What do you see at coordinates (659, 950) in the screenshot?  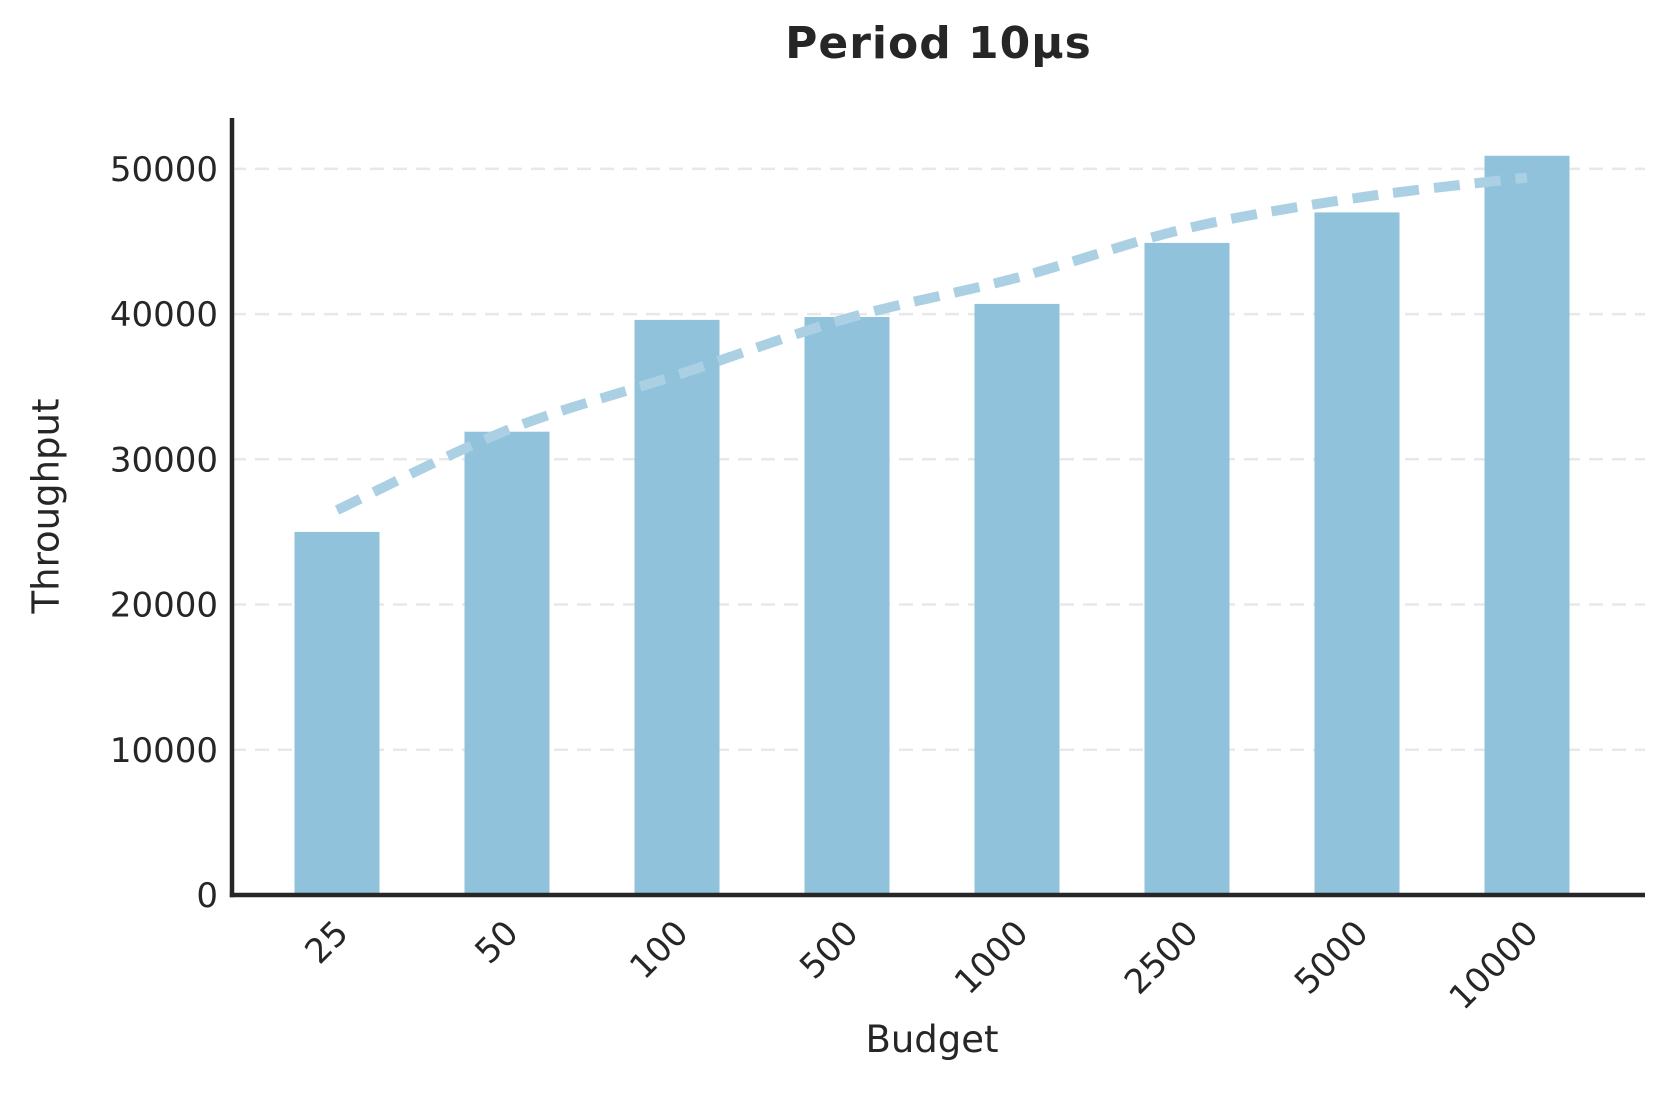 I see `x-tick-label: 100` at bounding box center [659, 950].